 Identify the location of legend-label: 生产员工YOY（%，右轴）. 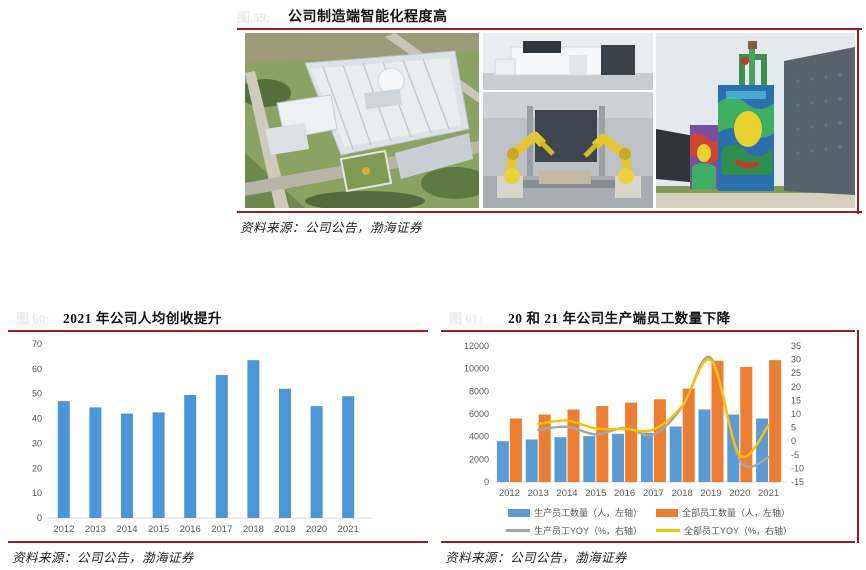
(587, 531).